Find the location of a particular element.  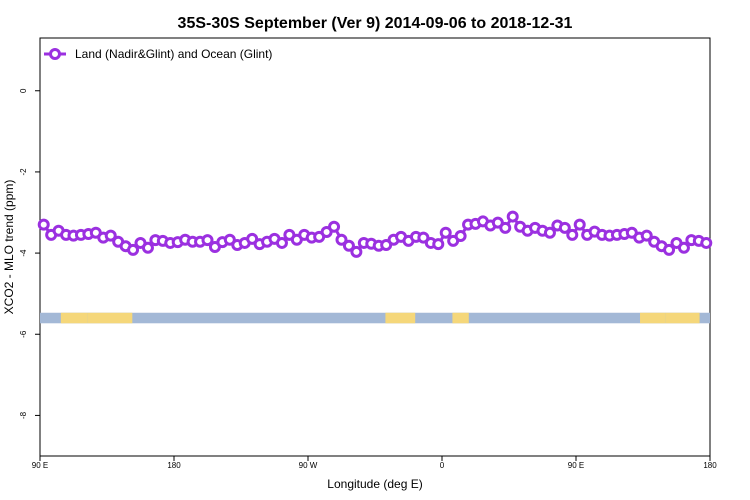

y-tick-label: -2 is located at coordinates (23, 172).